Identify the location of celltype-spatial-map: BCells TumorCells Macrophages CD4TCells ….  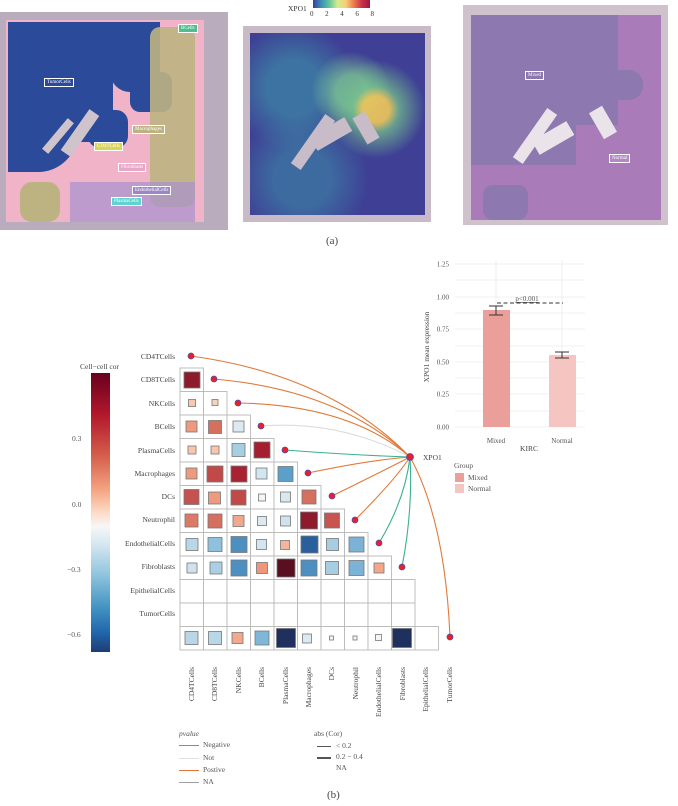
(114, 121).